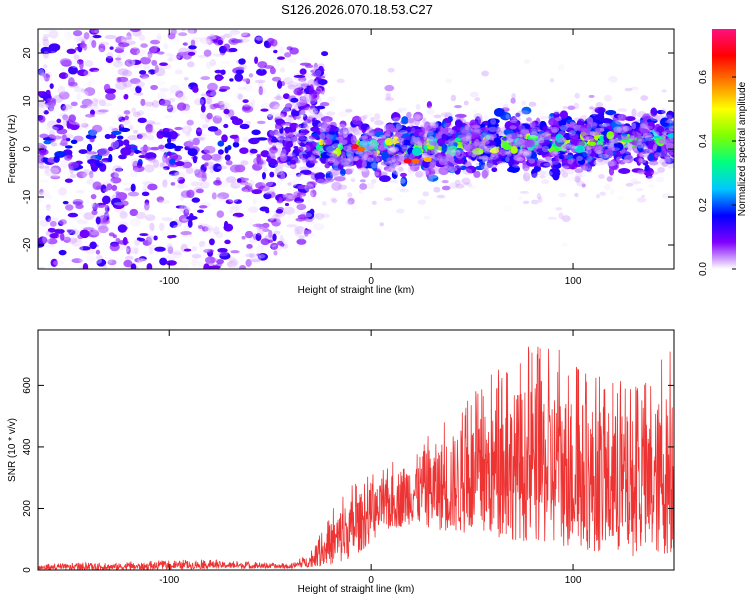  Describe the element at coordinates (703, 77) in the screenshot. I see `colorbar-tick-label: 0.6` at that location.